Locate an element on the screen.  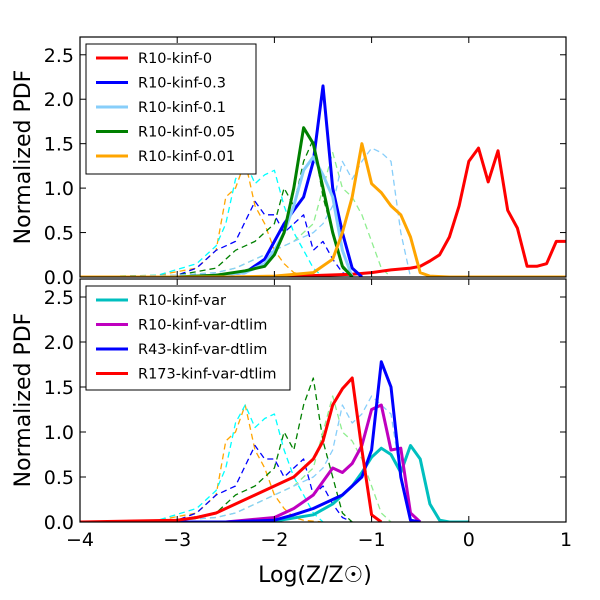
legend-label: R10-kinf-0.05 is located at coordinates (186, 133).